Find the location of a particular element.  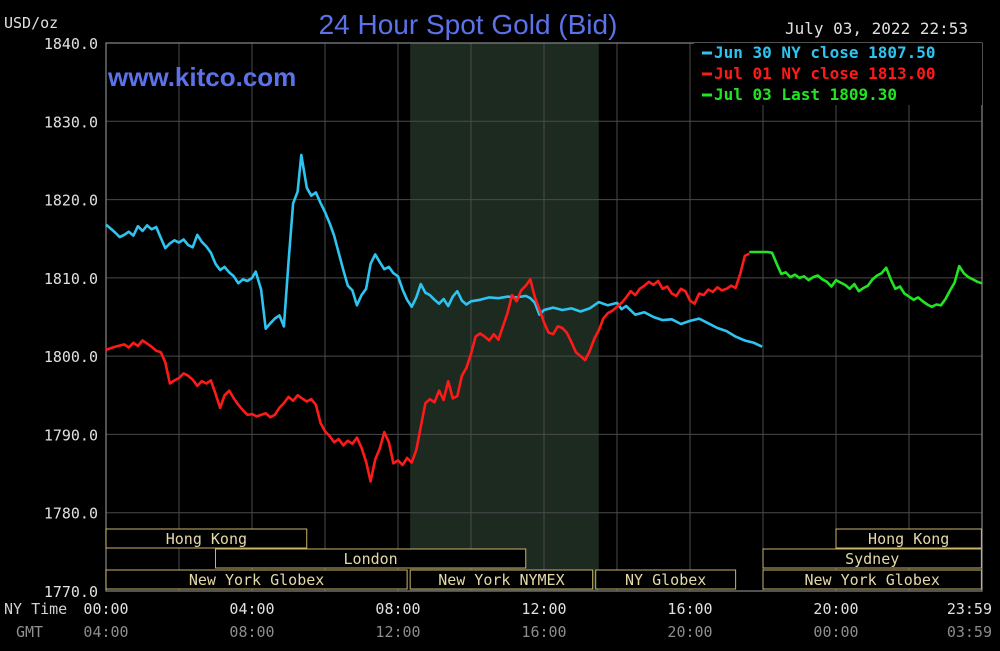

x-tick-label-ny: 16:00 is located at coordinates (689, 609).